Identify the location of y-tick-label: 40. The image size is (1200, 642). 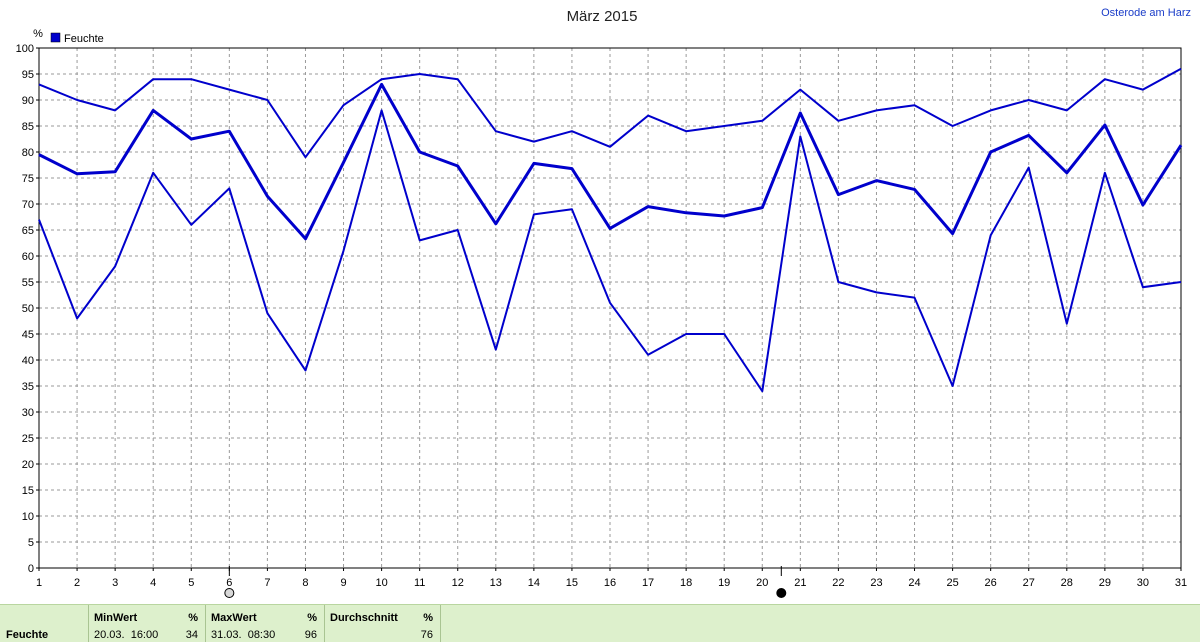
(28, 361).